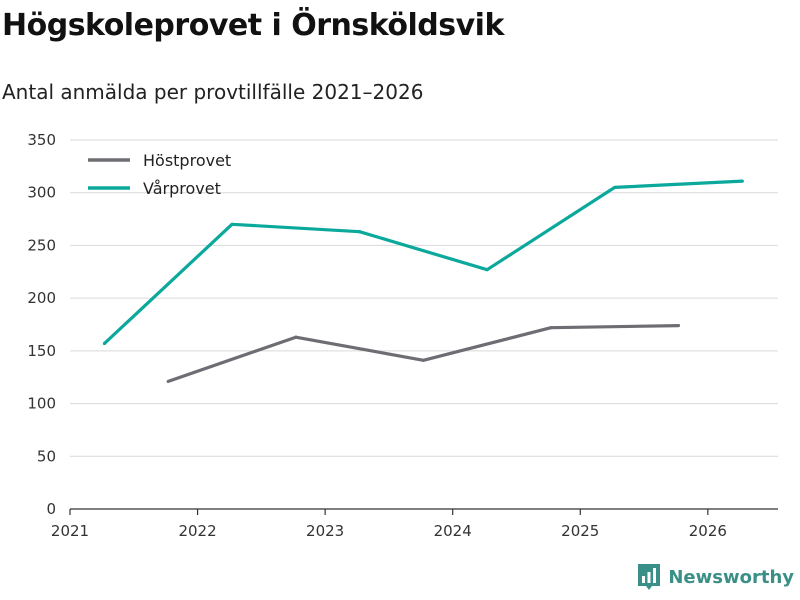 The image size is (800, 600). Describe the element at coordinates (41, 245) in the screenshot. I see `y-tick-label: 250` at that location.